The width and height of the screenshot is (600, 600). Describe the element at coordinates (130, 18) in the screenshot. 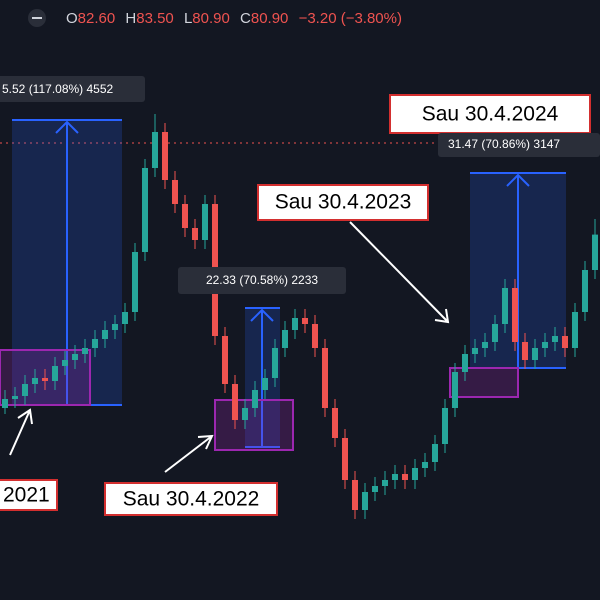

I see `high-label: H` at that location.